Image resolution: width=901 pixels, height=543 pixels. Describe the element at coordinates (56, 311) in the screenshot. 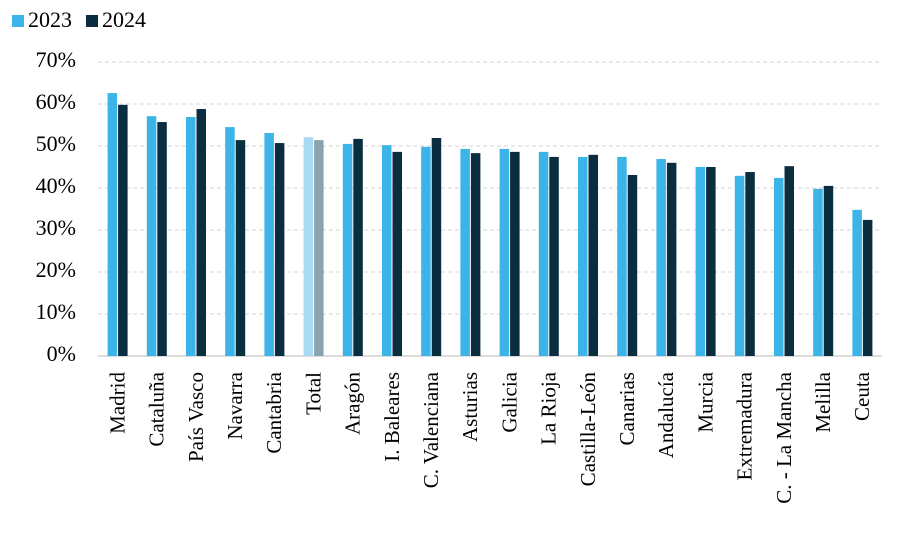

I see `y-tick-label: 10%` at that location.